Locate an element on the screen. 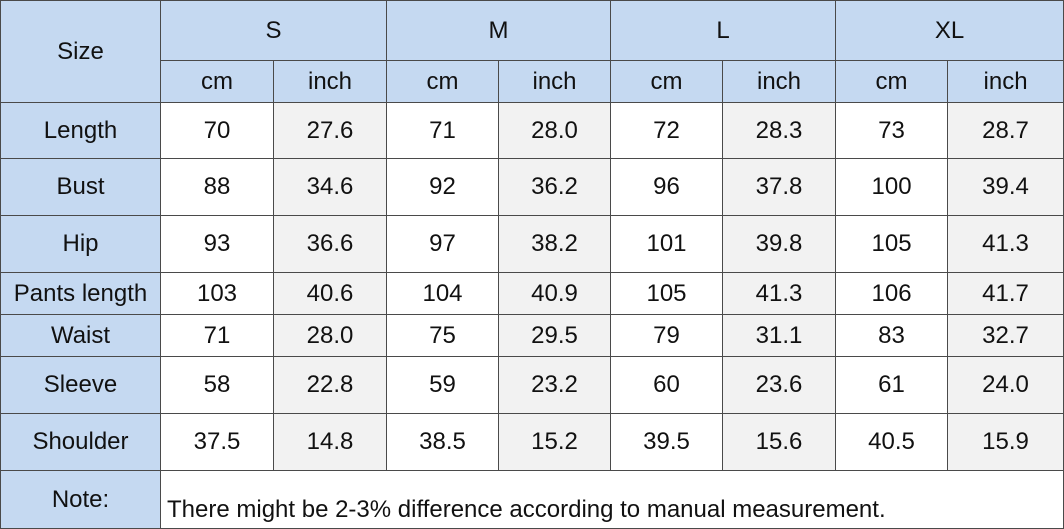 The image size is (1064, 529). table-row: Length 70 27.6 71 28.0 72 28.3 73 28.7 is located at coordinates (532, 130).